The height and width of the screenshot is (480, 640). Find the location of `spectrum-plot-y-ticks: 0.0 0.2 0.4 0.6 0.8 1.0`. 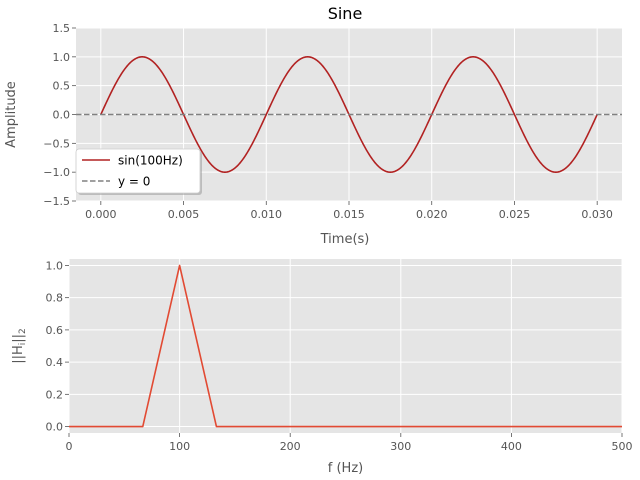

spectrum-plot-y-ticks: 0.0 0.2 0.4 0.6 0.8 1.0 is located at coordinates (57, 346).